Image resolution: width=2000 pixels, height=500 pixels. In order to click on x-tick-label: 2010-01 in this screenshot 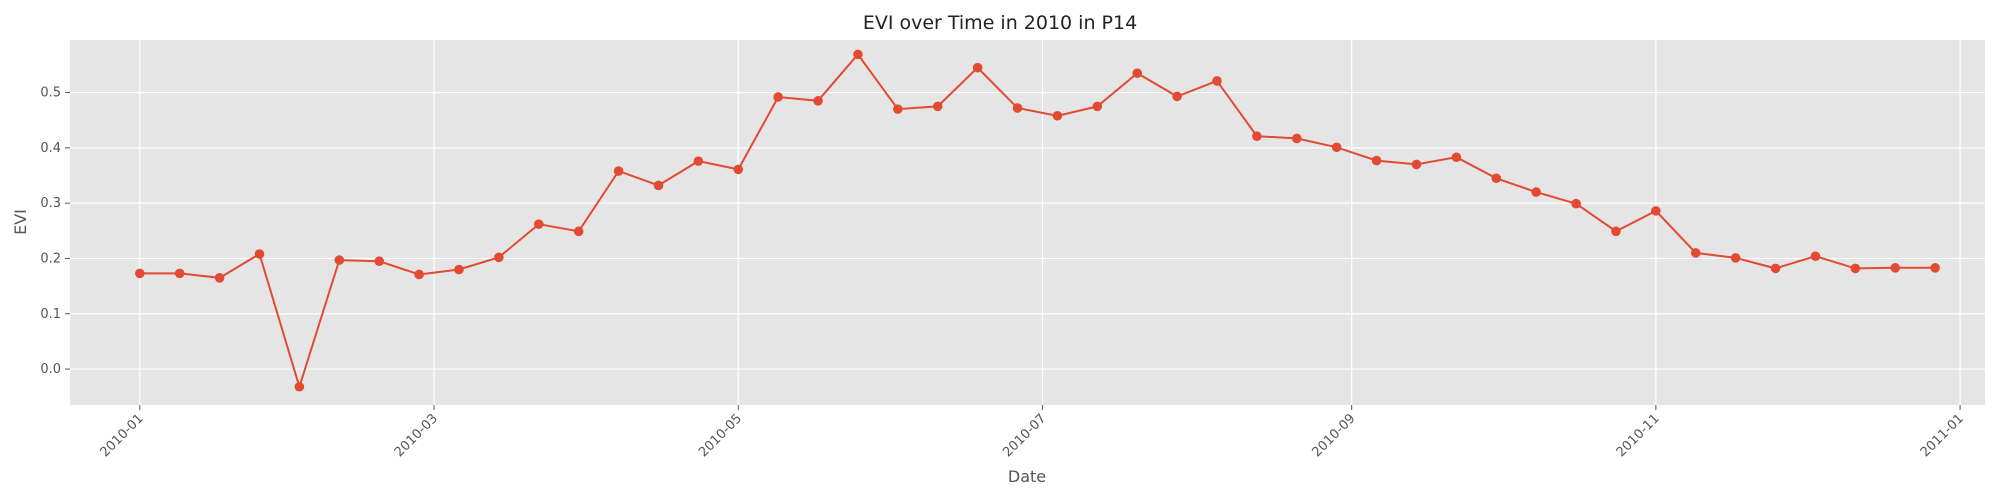, I will do `click(122, 435)`.